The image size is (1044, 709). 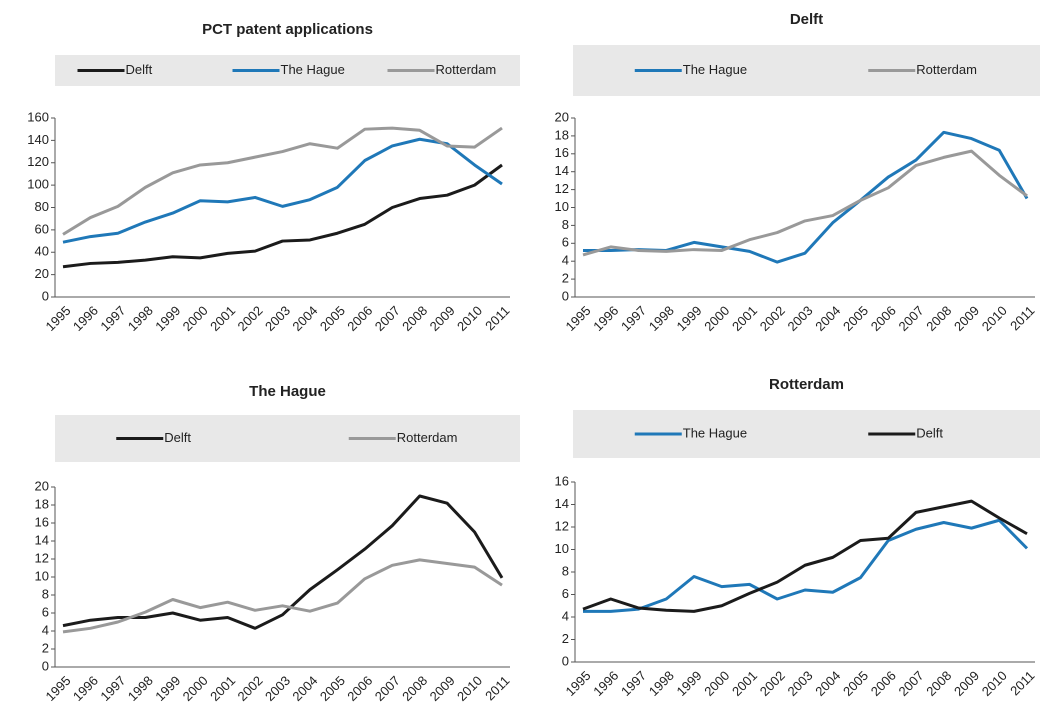 What do you see at coordinates (38, 139) in the screenshot?
I see `y-tick-label: 140` at bounding box center [38, 139].